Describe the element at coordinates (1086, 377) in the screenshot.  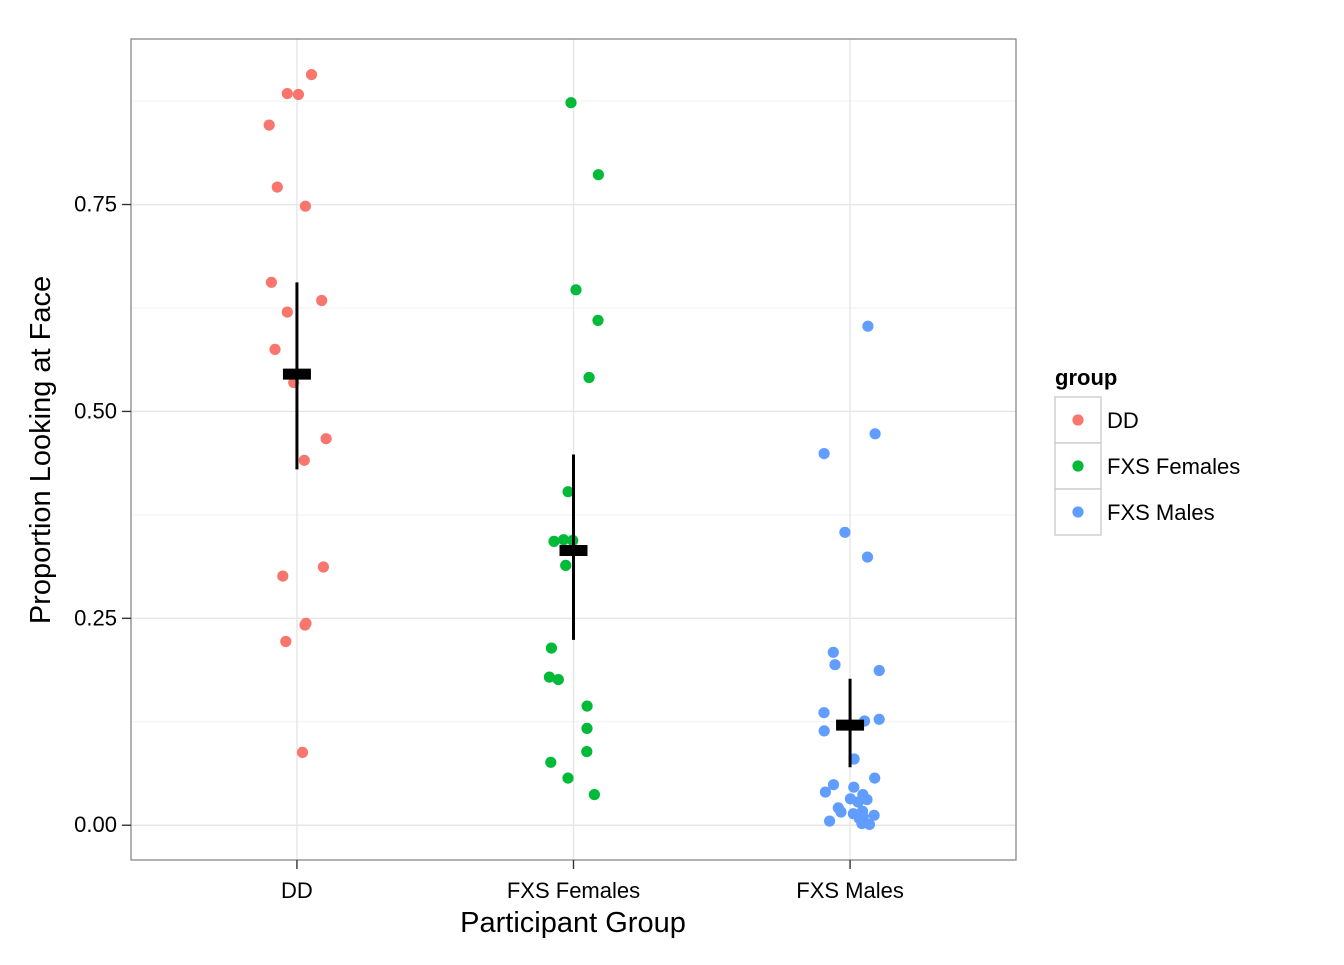
I see `legend-title: group` at that location.